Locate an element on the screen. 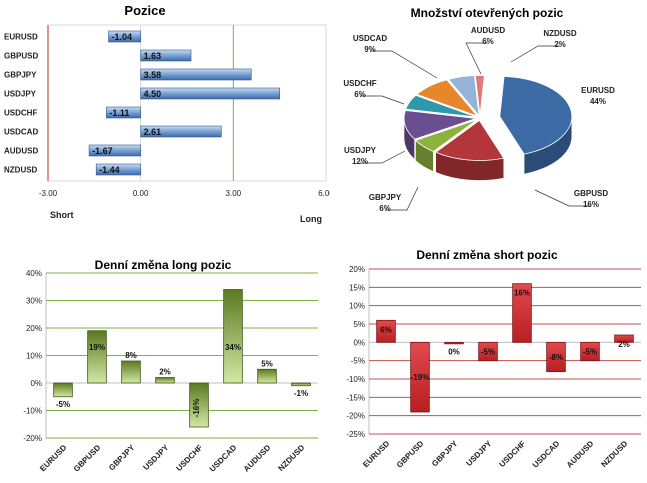 This screenshot has width=647, height=483. pie-label-pct-gbpjpy: 6% is located at coordinates (385, 208).